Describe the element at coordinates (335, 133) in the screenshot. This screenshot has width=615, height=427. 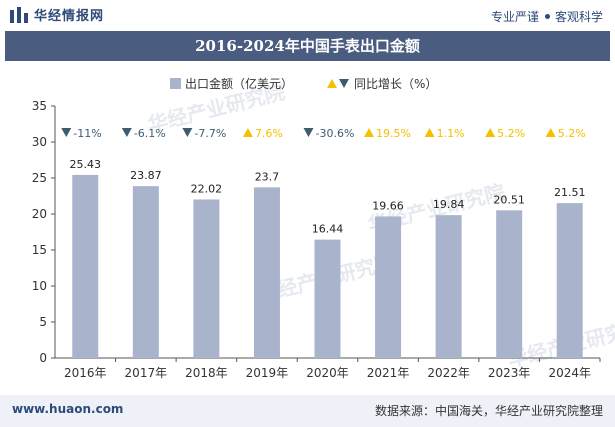
I see `growth-label-4: -30.6%` at that location.